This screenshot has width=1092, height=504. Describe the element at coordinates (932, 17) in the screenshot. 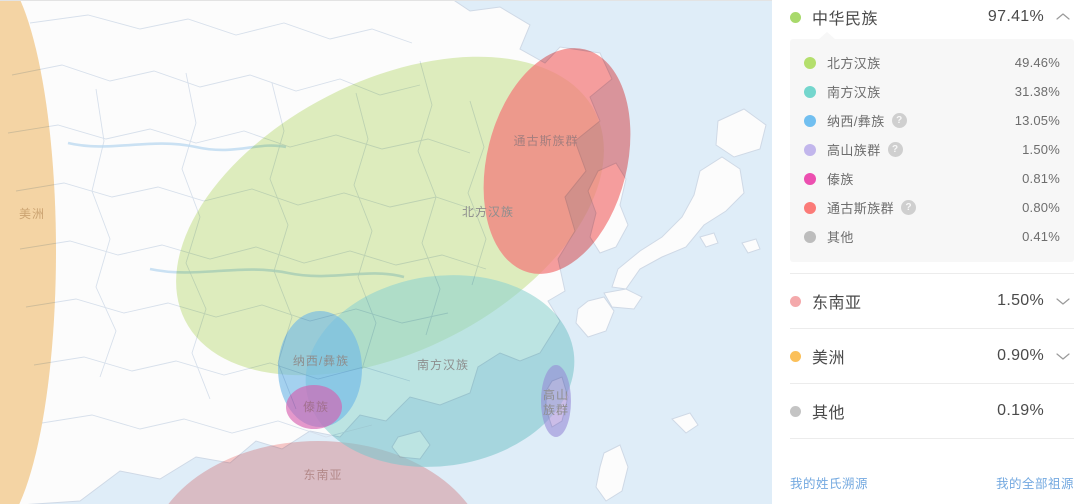

I see `group-row-zhonghua: 中华民族 97.41%` at that location.